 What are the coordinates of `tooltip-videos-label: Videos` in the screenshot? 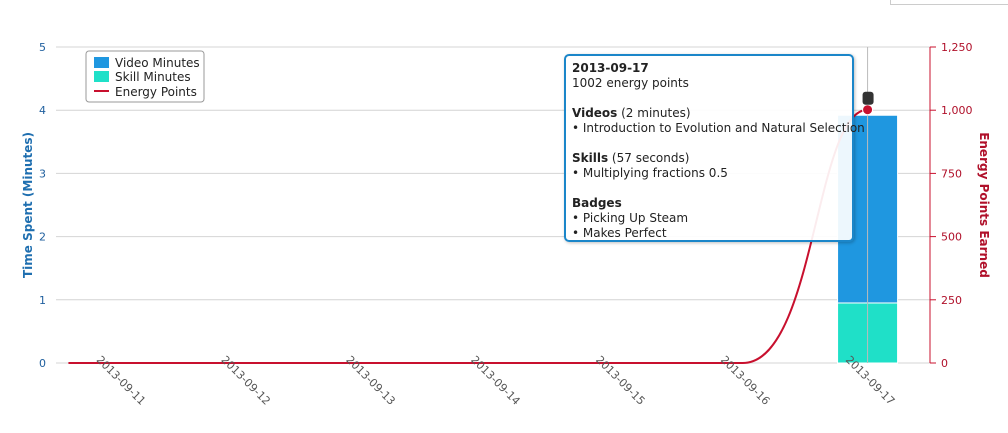 It's located at (595, 113).